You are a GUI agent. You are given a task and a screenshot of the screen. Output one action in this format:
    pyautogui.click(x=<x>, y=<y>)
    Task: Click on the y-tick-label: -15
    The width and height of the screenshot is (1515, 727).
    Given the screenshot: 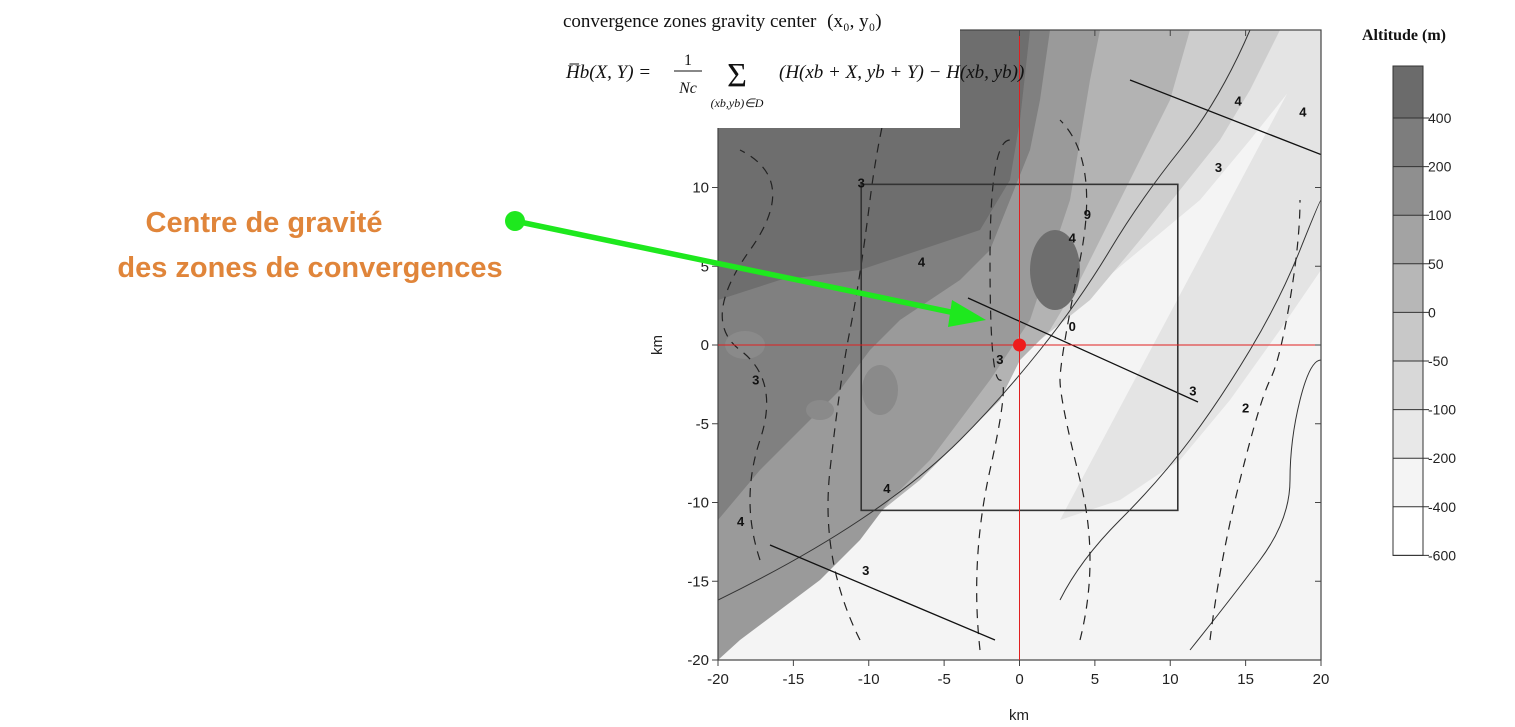 What is the action you would take?
    pyautogui.click(x=698, y=581)
    